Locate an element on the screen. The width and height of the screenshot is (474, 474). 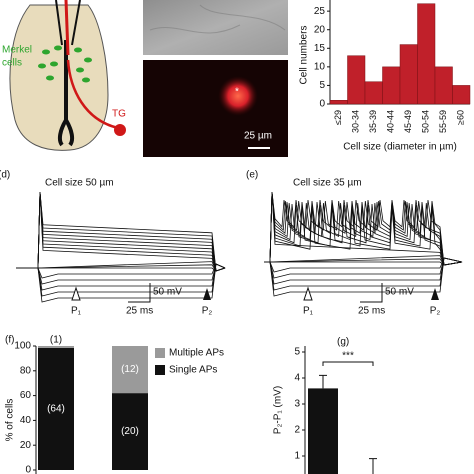
legend-label: Single APs is located at coordinates (193, 370).